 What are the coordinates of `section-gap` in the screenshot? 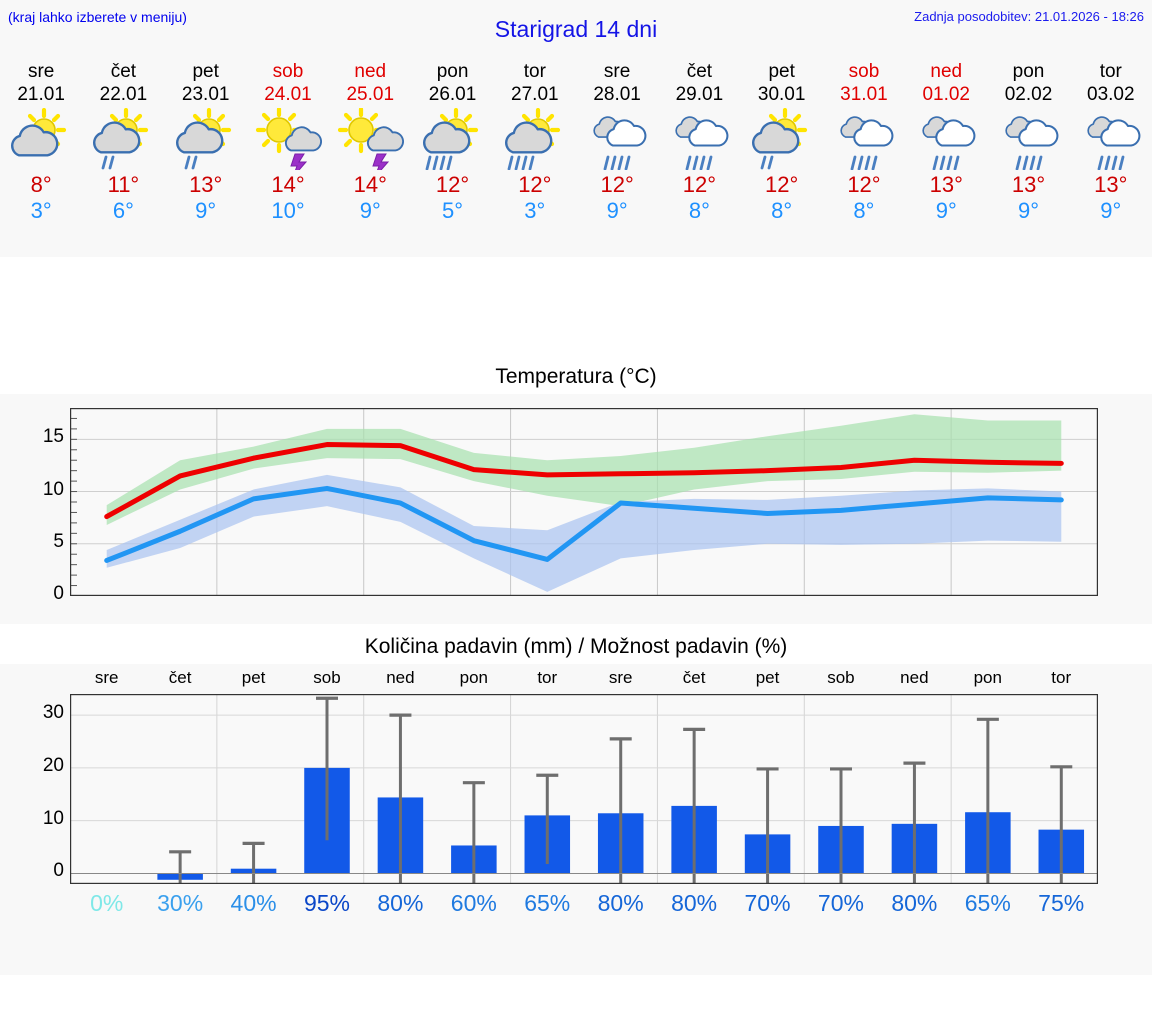 It's located at (576, 313).